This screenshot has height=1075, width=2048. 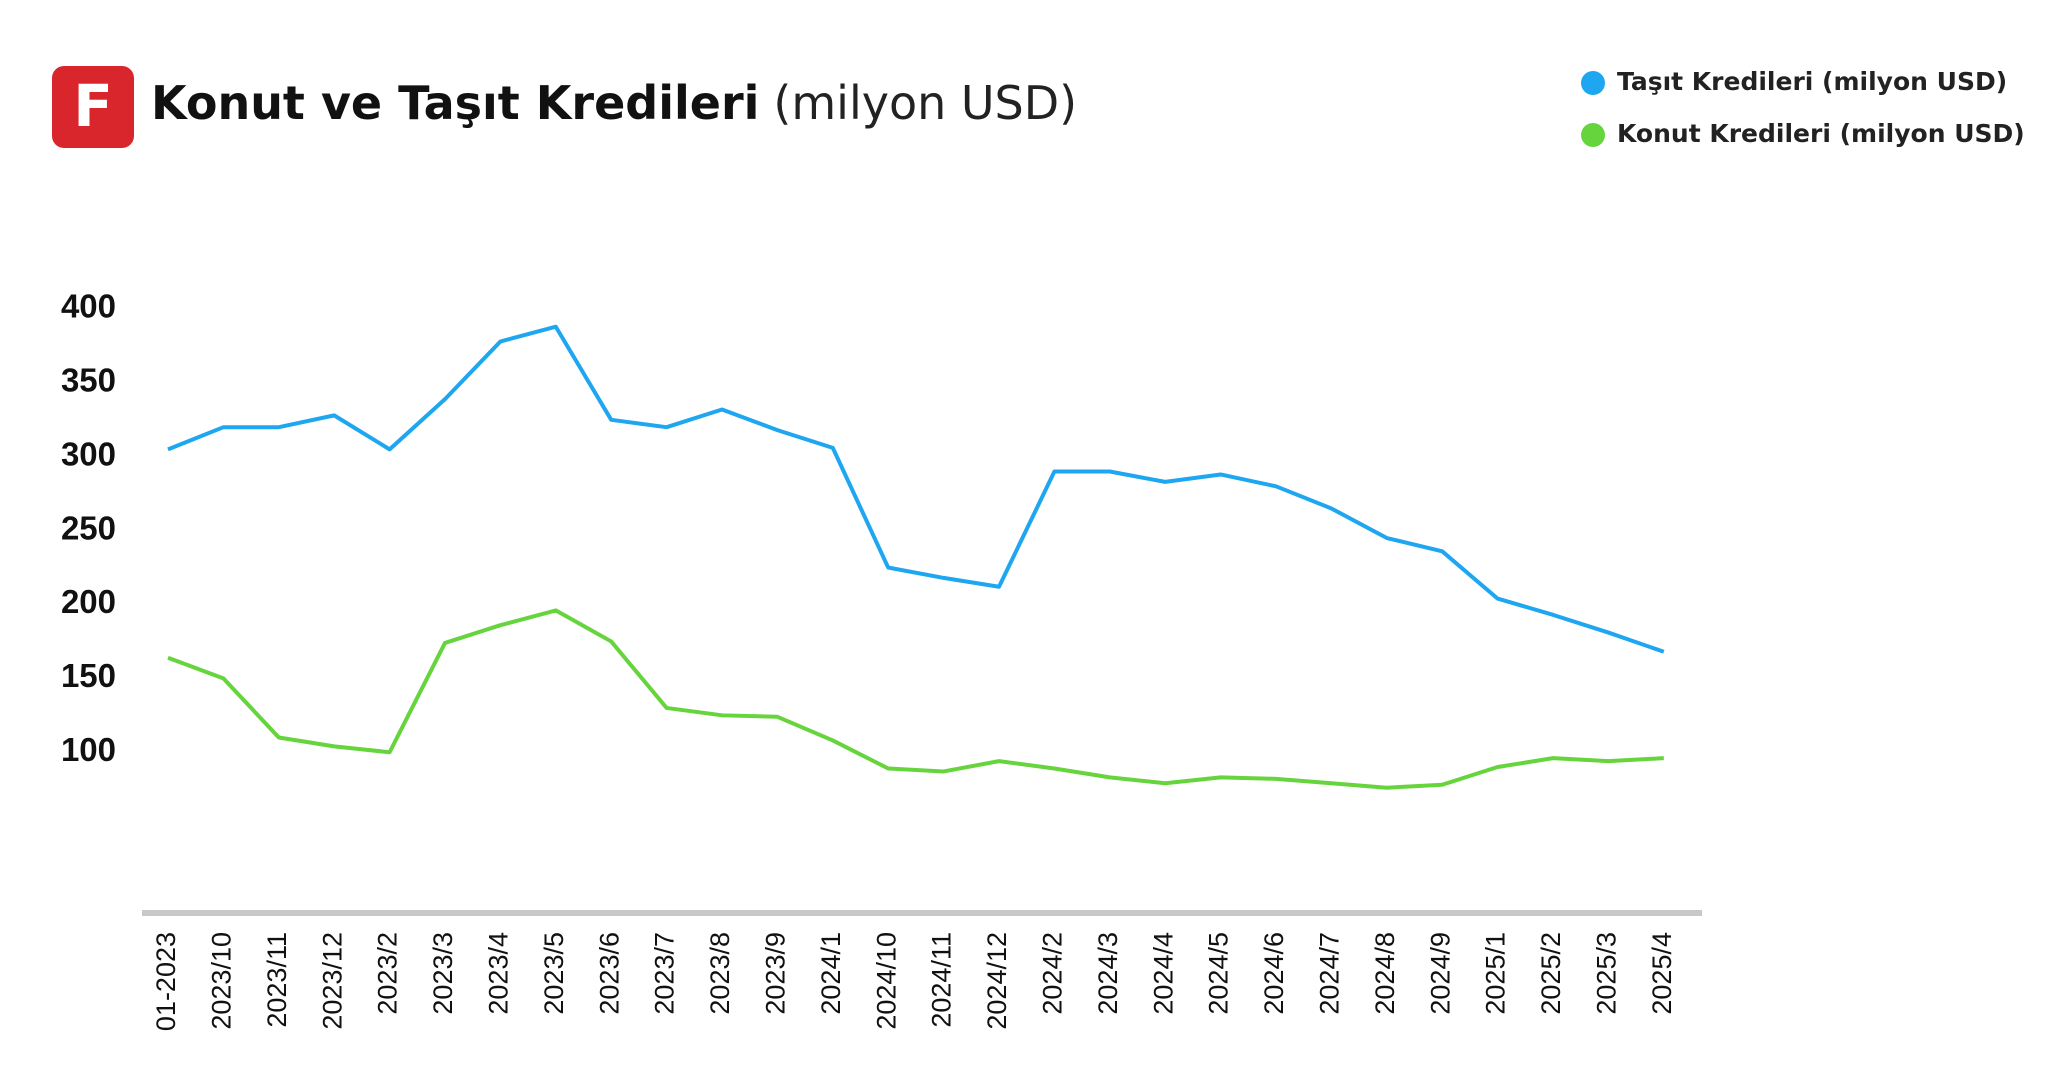 I want to click on x-tick-label: 2023/11, so click(x=277, y=980).